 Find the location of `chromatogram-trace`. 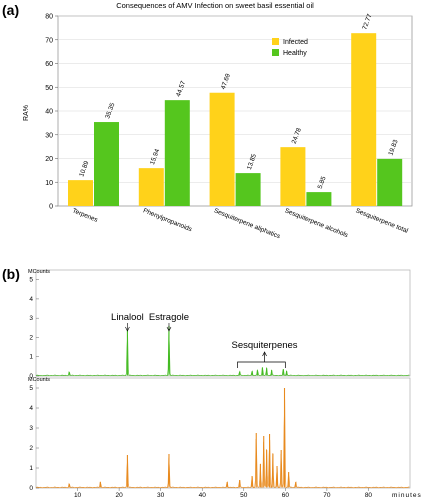

chromatogram-trace is located at coordinates (222, 354).